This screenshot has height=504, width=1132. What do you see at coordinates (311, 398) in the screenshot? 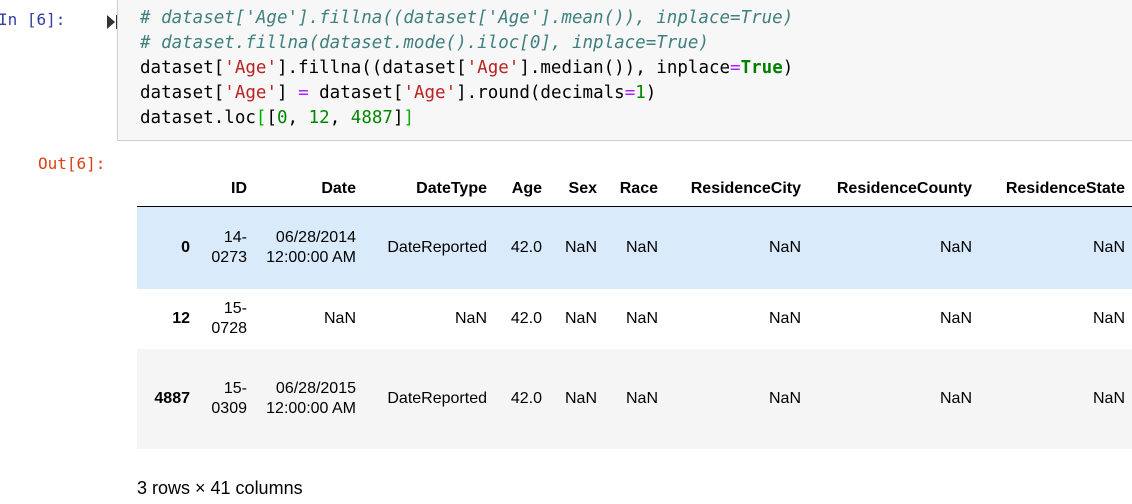
I see `table-cell: 06/28/2015 12:00:00 AM` at bounding box center [311, 398].